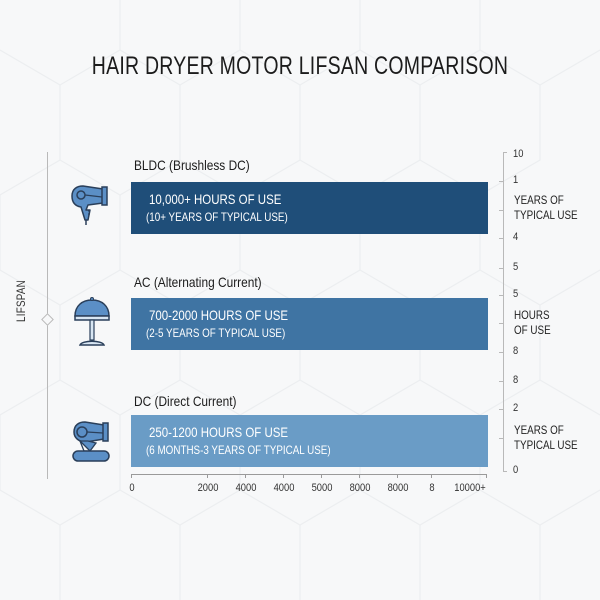  What do you see at coordinates (219, 315) in the screenshot?
I see `bar-ac-hours-text: 700-2000 HOURS OF USE` at bounding box center [219, 315].